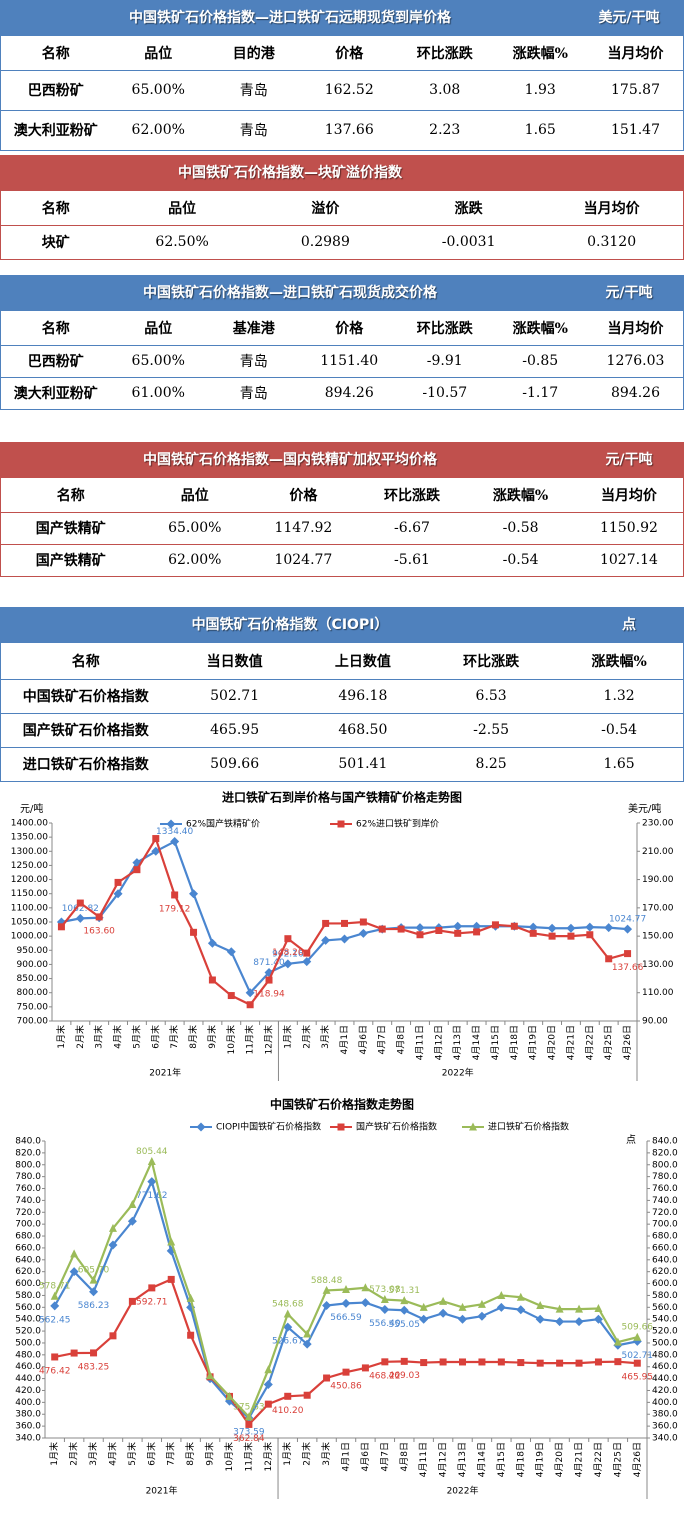  I want to click on x-tick-label: 11月末, so click(250, 1039).